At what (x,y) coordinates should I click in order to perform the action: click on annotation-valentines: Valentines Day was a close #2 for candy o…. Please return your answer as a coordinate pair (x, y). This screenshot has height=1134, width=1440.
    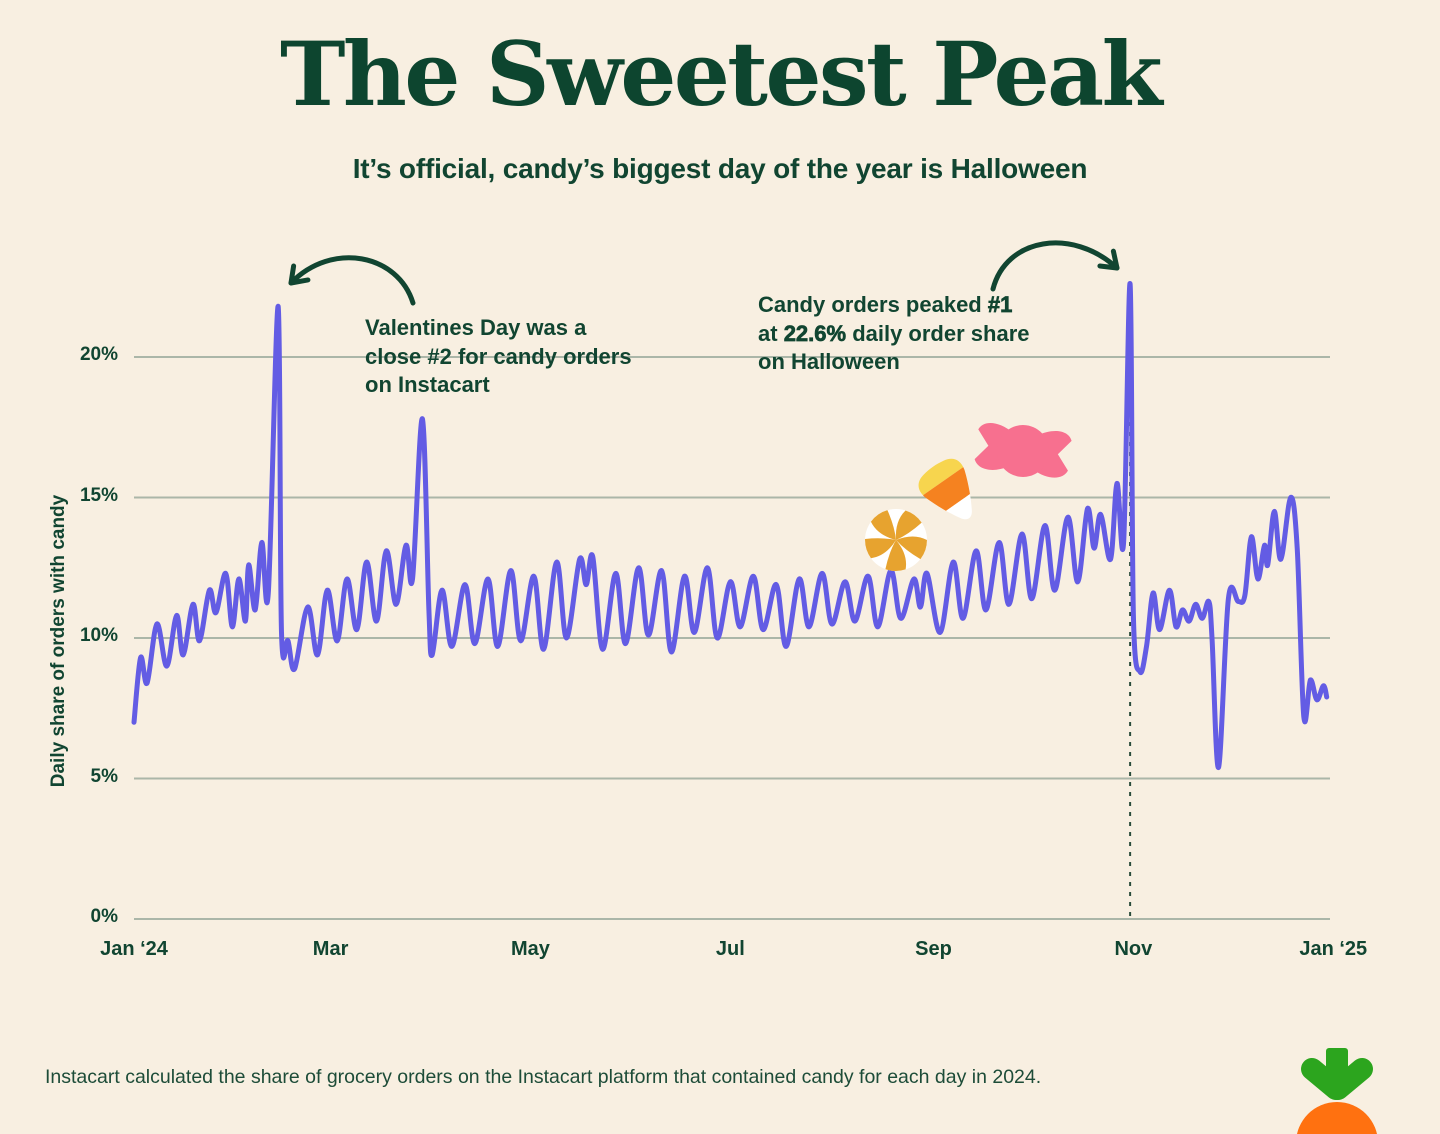
    Looking at the image, I should click on (498, 357).